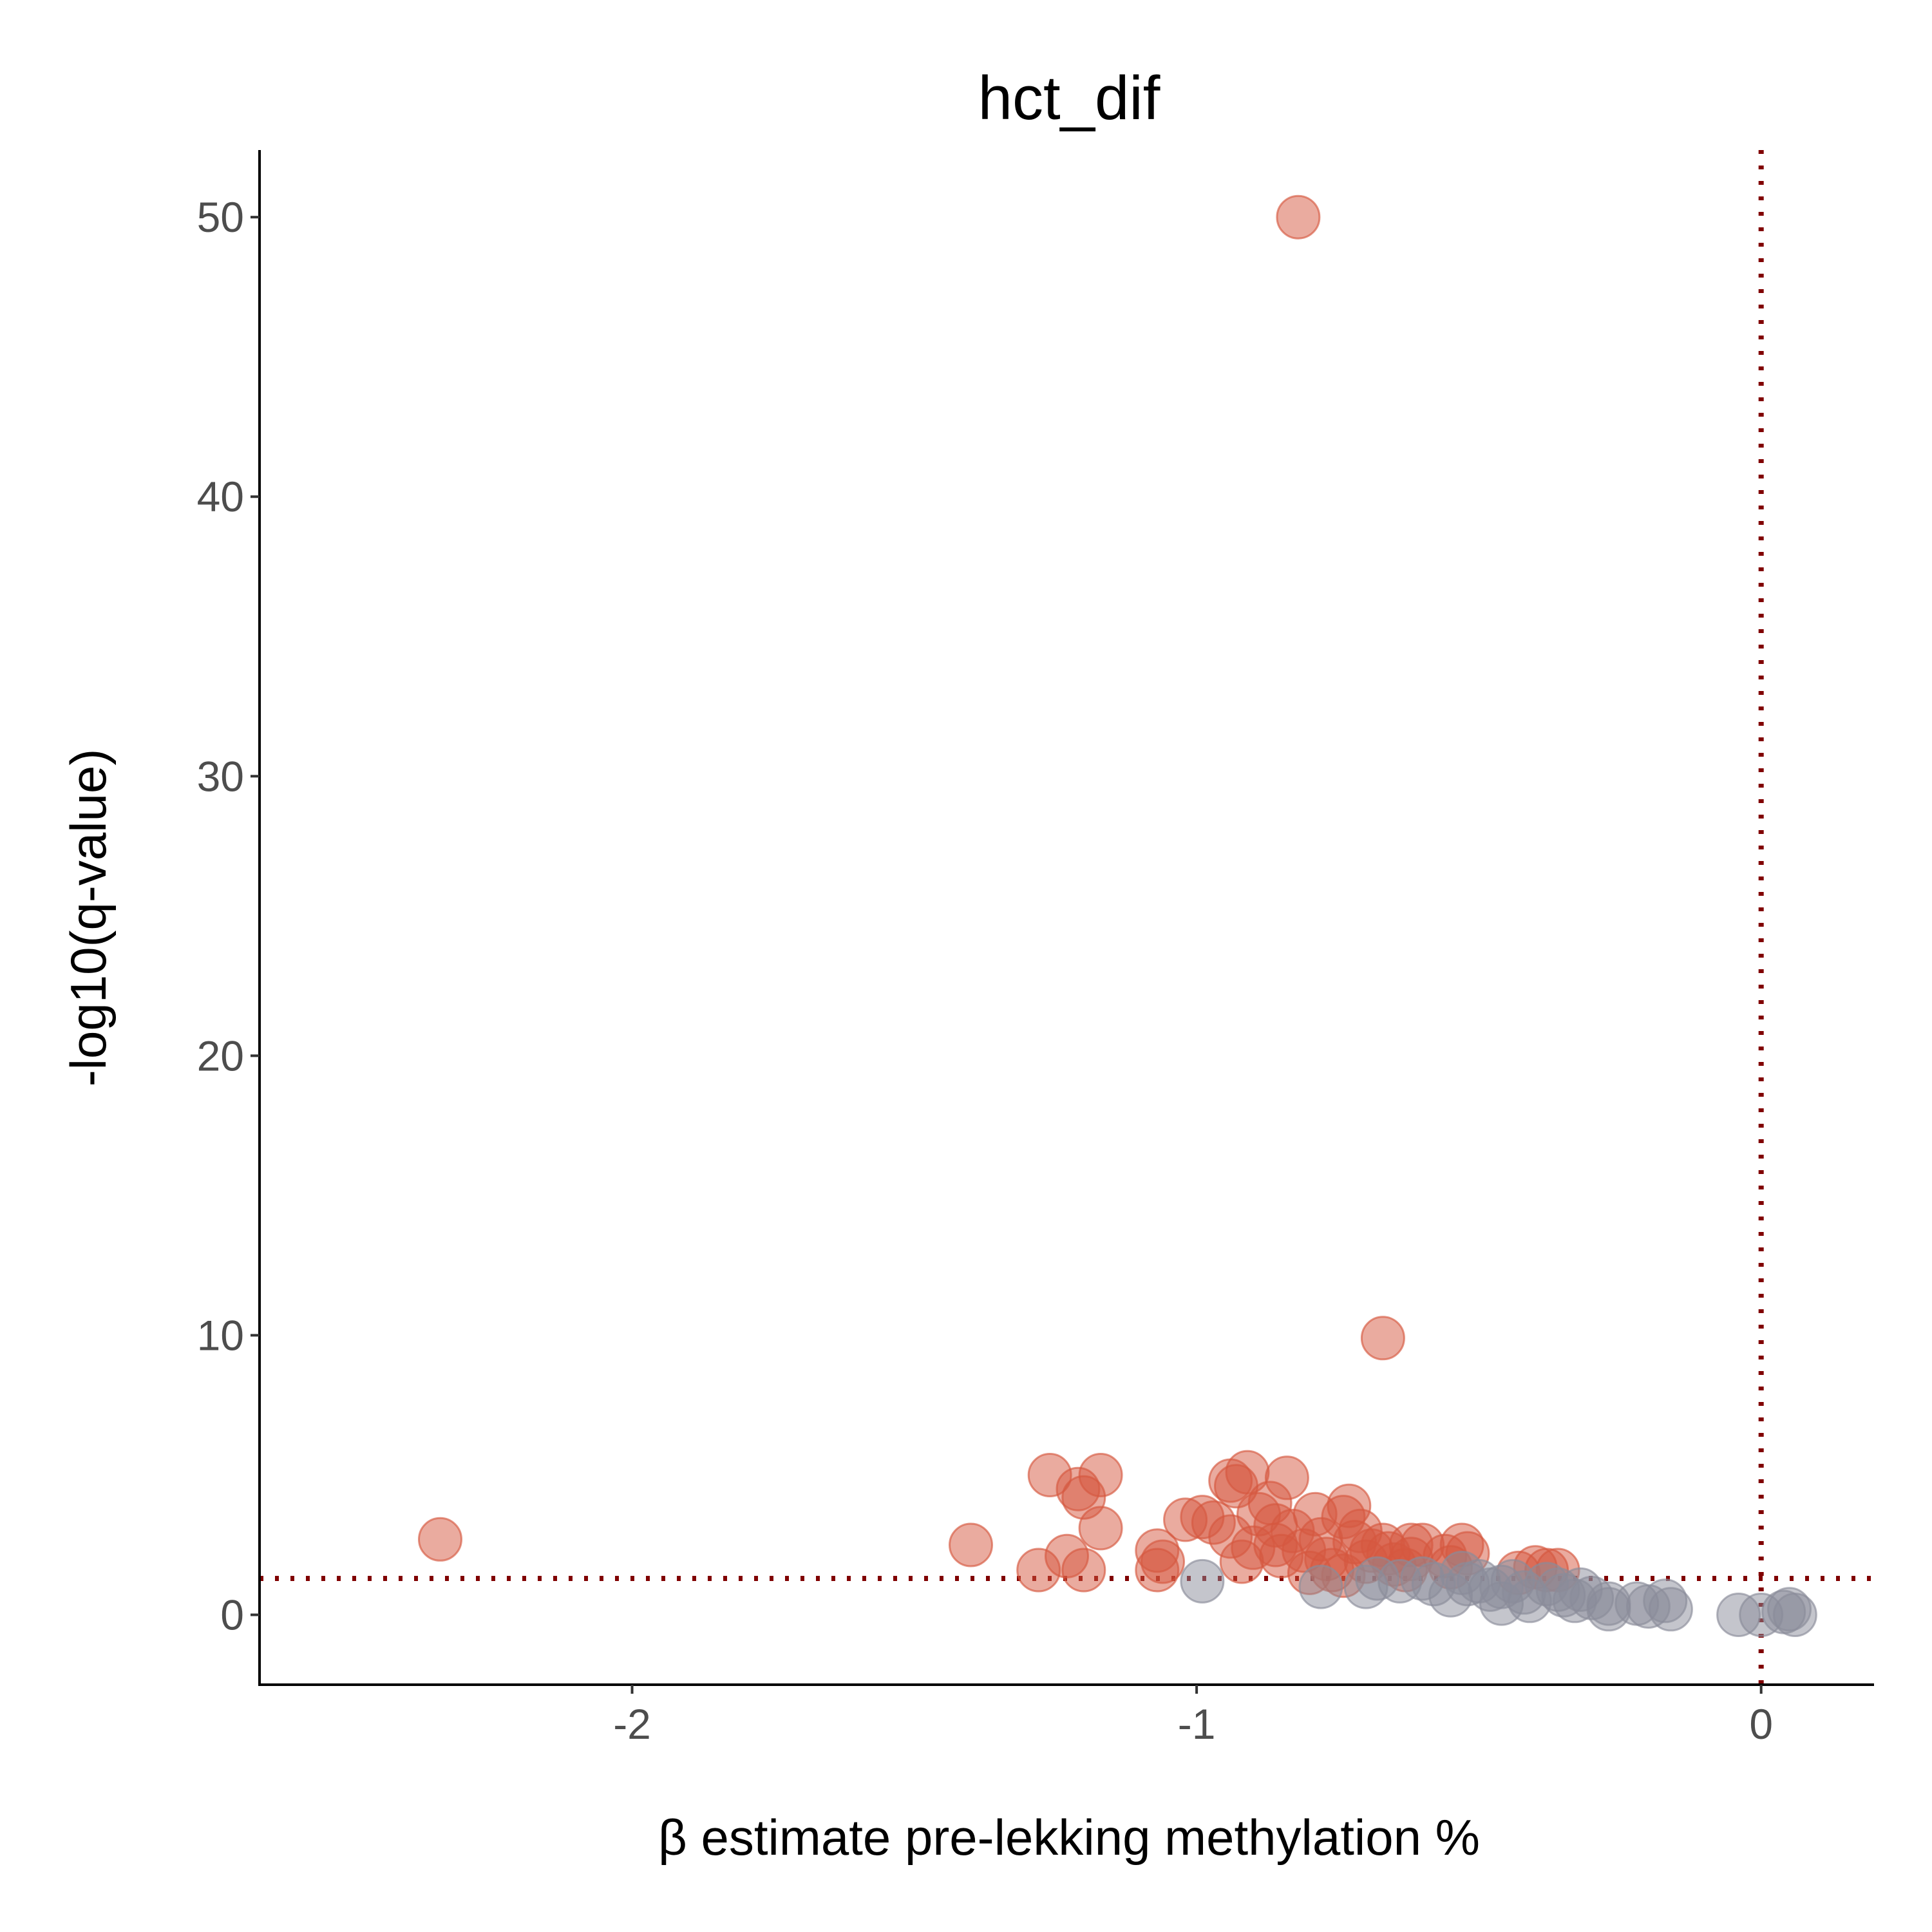  I want to click on x-axis-ticks: -2 -1 0, so click(1193, 1717).